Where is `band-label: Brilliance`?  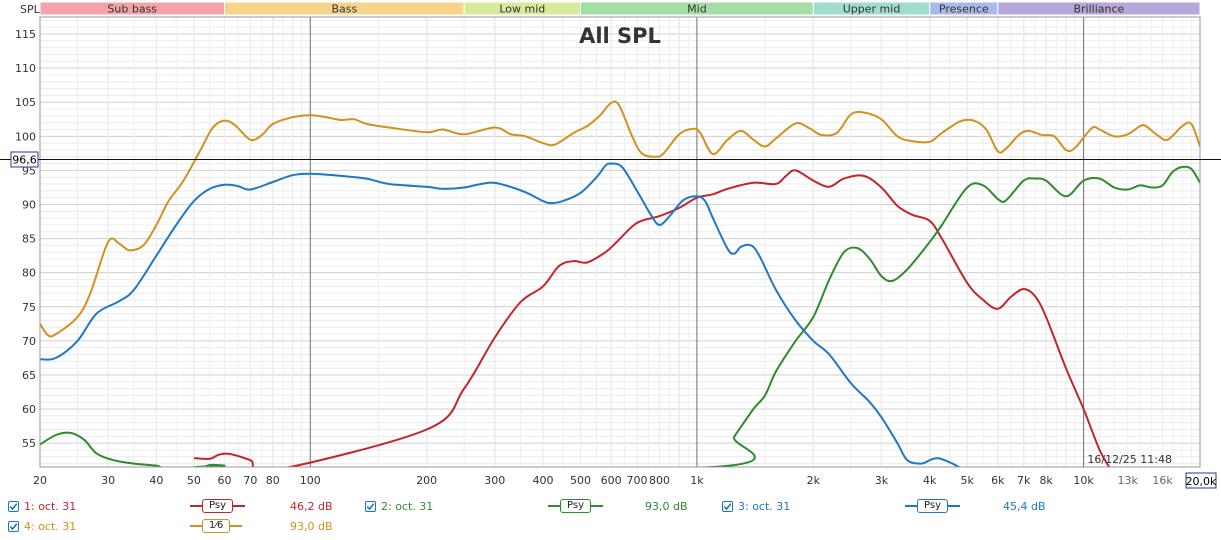
band-label: Brilliance is located at coordinates (1098, 9).